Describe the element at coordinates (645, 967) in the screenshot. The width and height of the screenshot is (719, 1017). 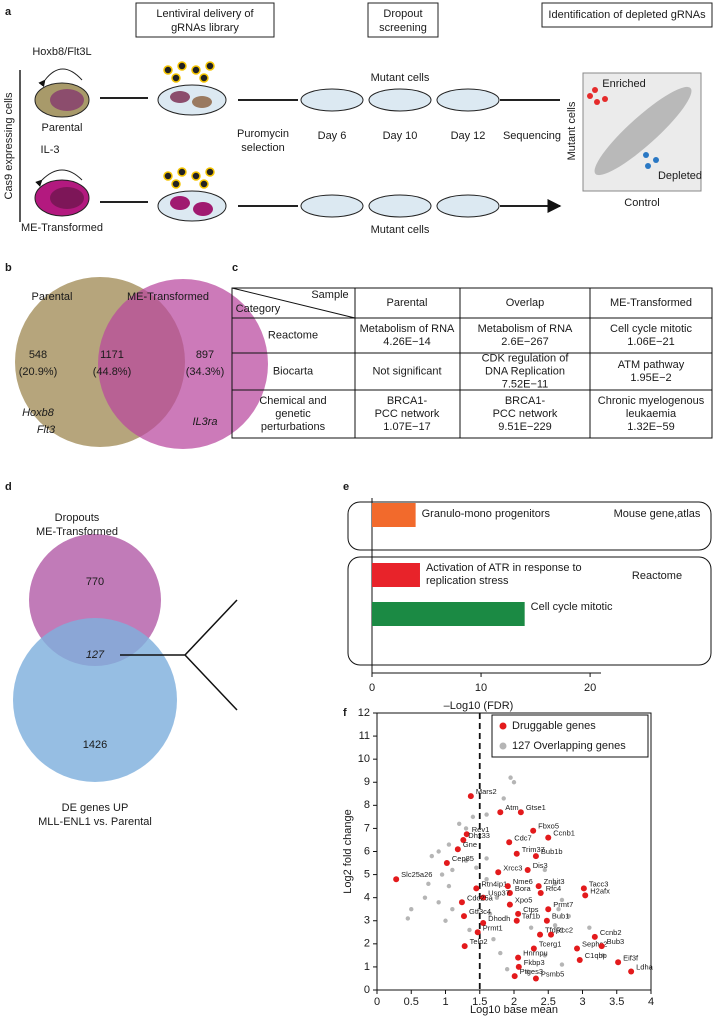
I see `point-label: Ldha` at that location.